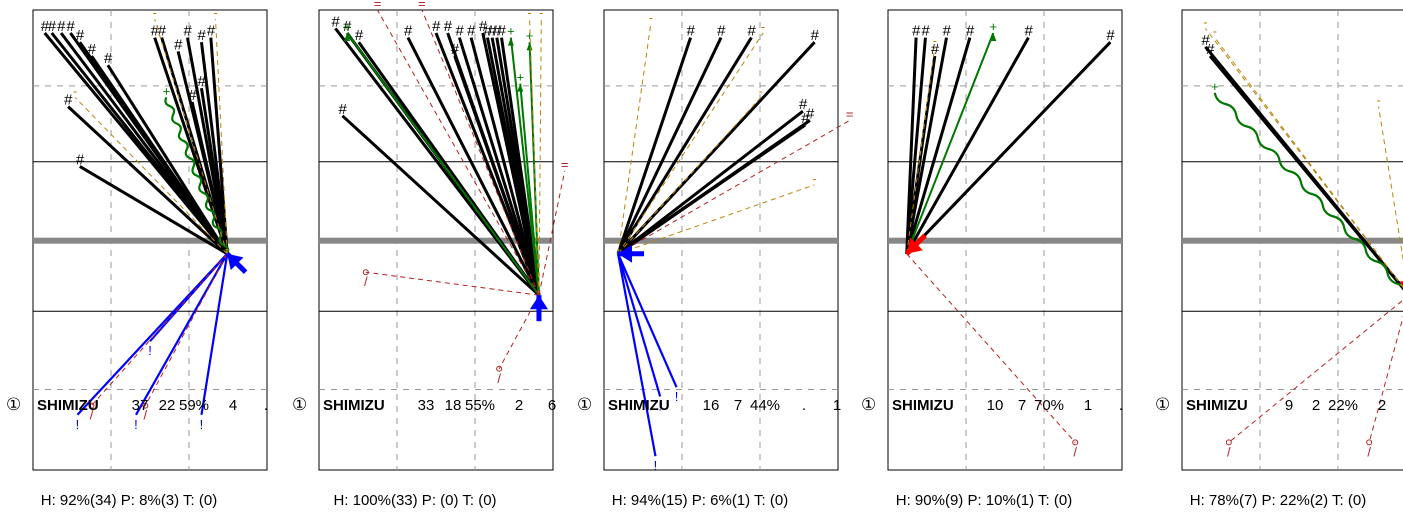 This screenshot has width=1403, height=513. I want to click on rays-layer: # ## # # # # # #######+ + ++- -= ==//, so click(449, 193).